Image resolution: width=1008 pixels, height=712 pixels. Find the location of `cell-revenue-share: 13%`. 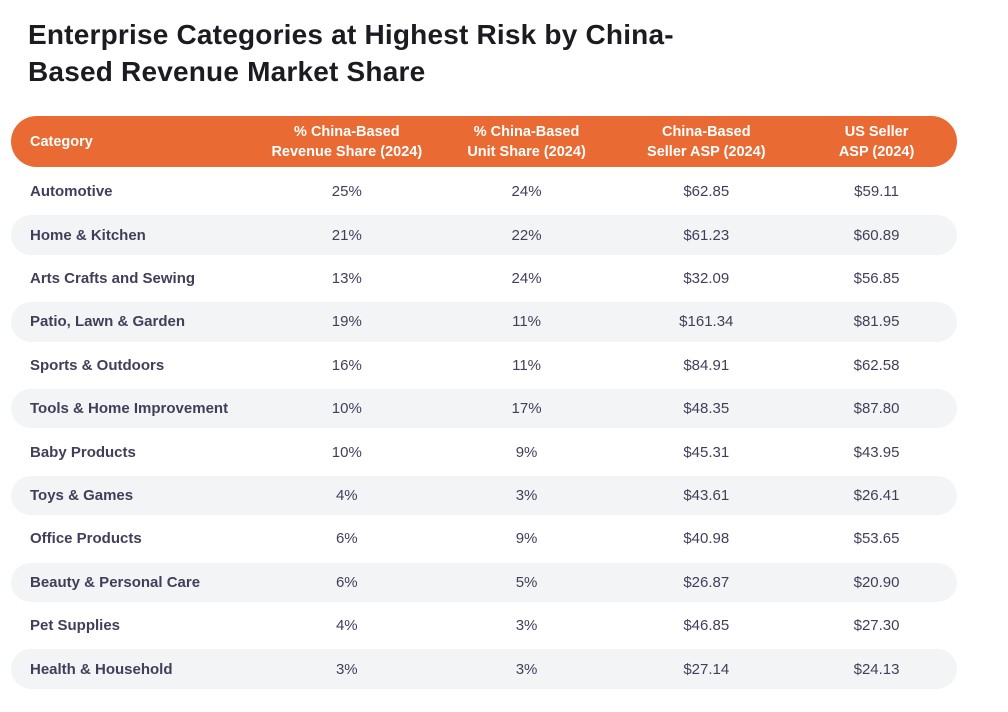

cell-revenue-share: 13% is located at coordinates (346, 279).